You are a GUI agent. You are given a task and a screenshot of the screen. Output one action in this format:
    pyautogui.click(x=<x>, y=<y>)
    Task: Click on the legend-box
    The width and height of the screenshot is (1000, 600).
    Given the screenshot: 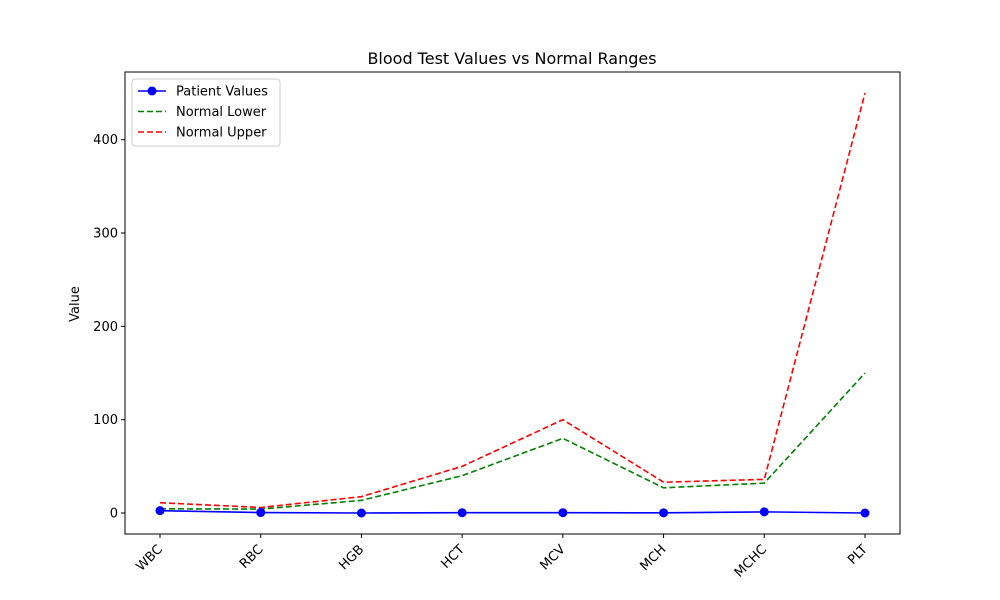 What is the action you would take?
    pyautogui.click(x=206, y=112)
    